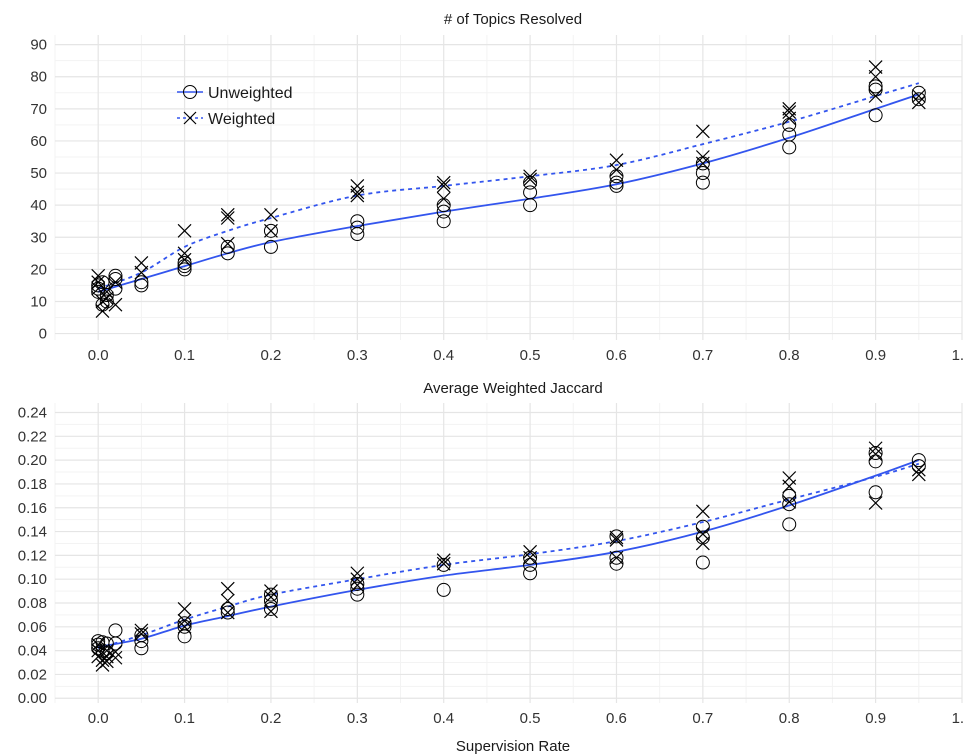 This screenshot has width=963, height=755. I want to click on y-tick-label: 0.12, so click(32, 555).